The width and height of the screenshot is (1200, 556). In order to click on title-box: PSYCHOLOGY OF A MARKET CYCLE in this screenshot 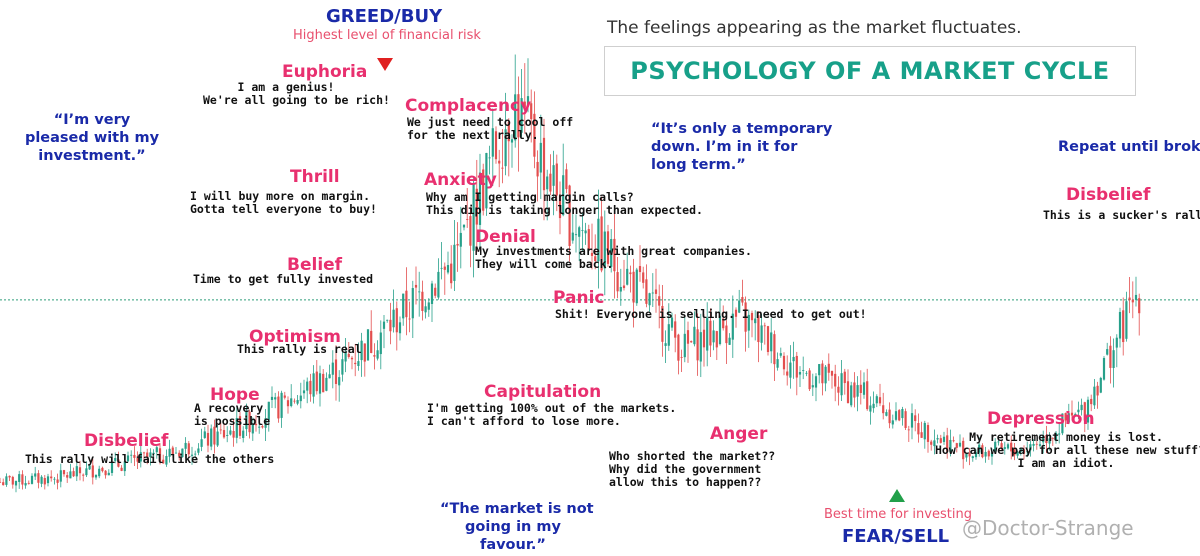, I will do `click(870, 71)`.